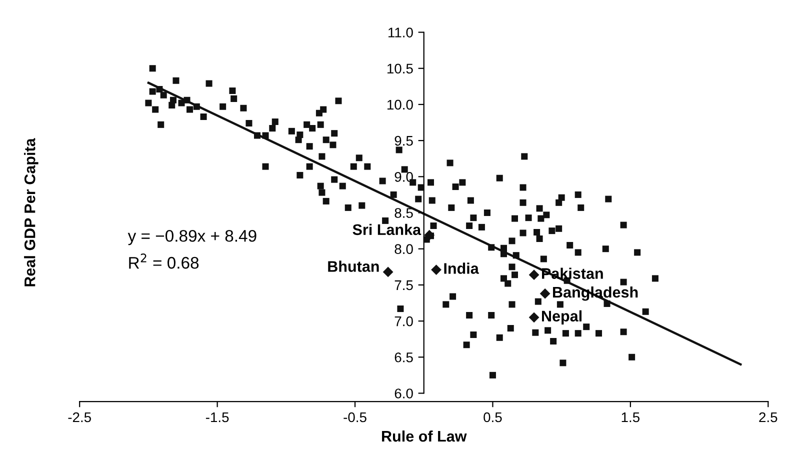 This screenshot has width=796, height=461. What do you see at coordinates (424, 436) in the screenshot?
I see `x-axis-title: Rule of Law` at bounding box center [424, 436].